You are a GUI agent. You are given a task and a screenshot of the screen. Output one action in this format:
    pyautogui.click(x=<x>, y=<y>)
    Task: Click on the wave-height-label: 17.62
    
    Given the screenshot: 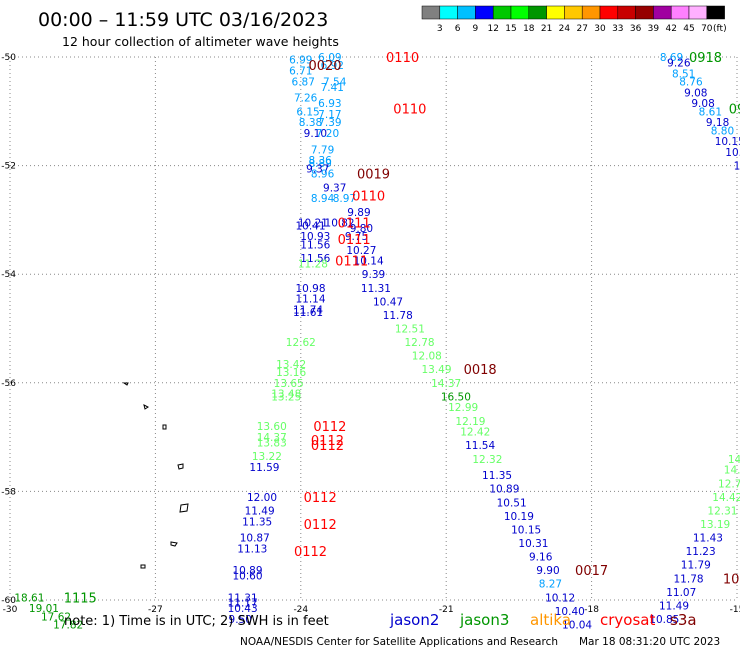 What is the action you would take?
    pyautogui.click(x=56, y=617)
    